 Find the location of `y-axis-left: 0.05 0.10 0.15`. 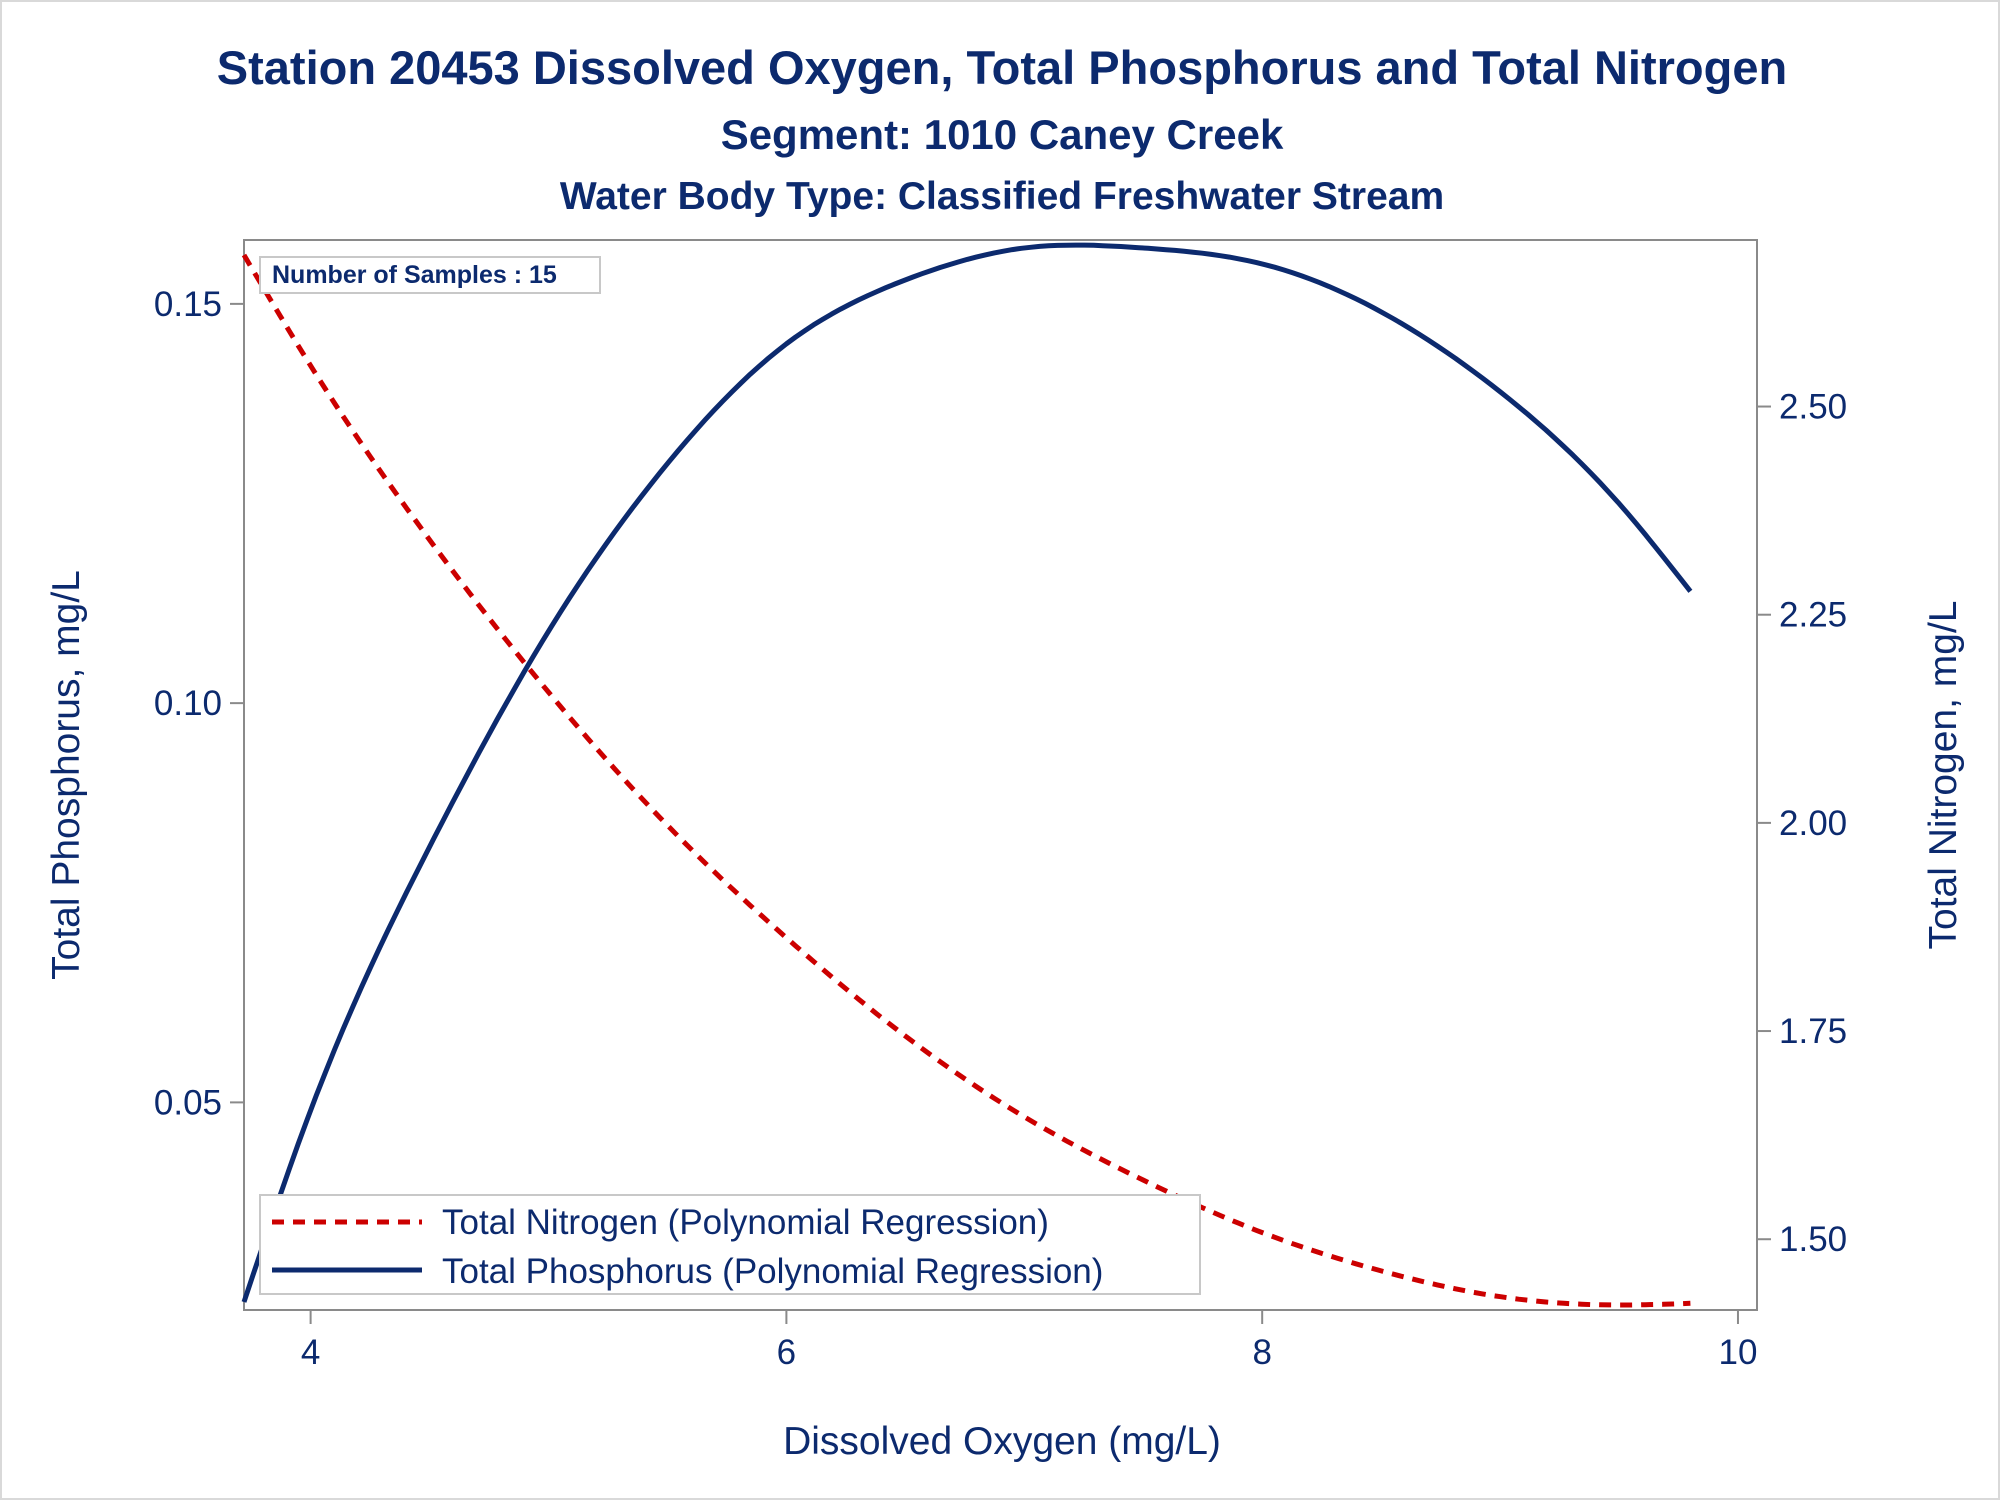

y-axis-left: 0.05 0.10 0.15 is located at coordinates (199, 703).